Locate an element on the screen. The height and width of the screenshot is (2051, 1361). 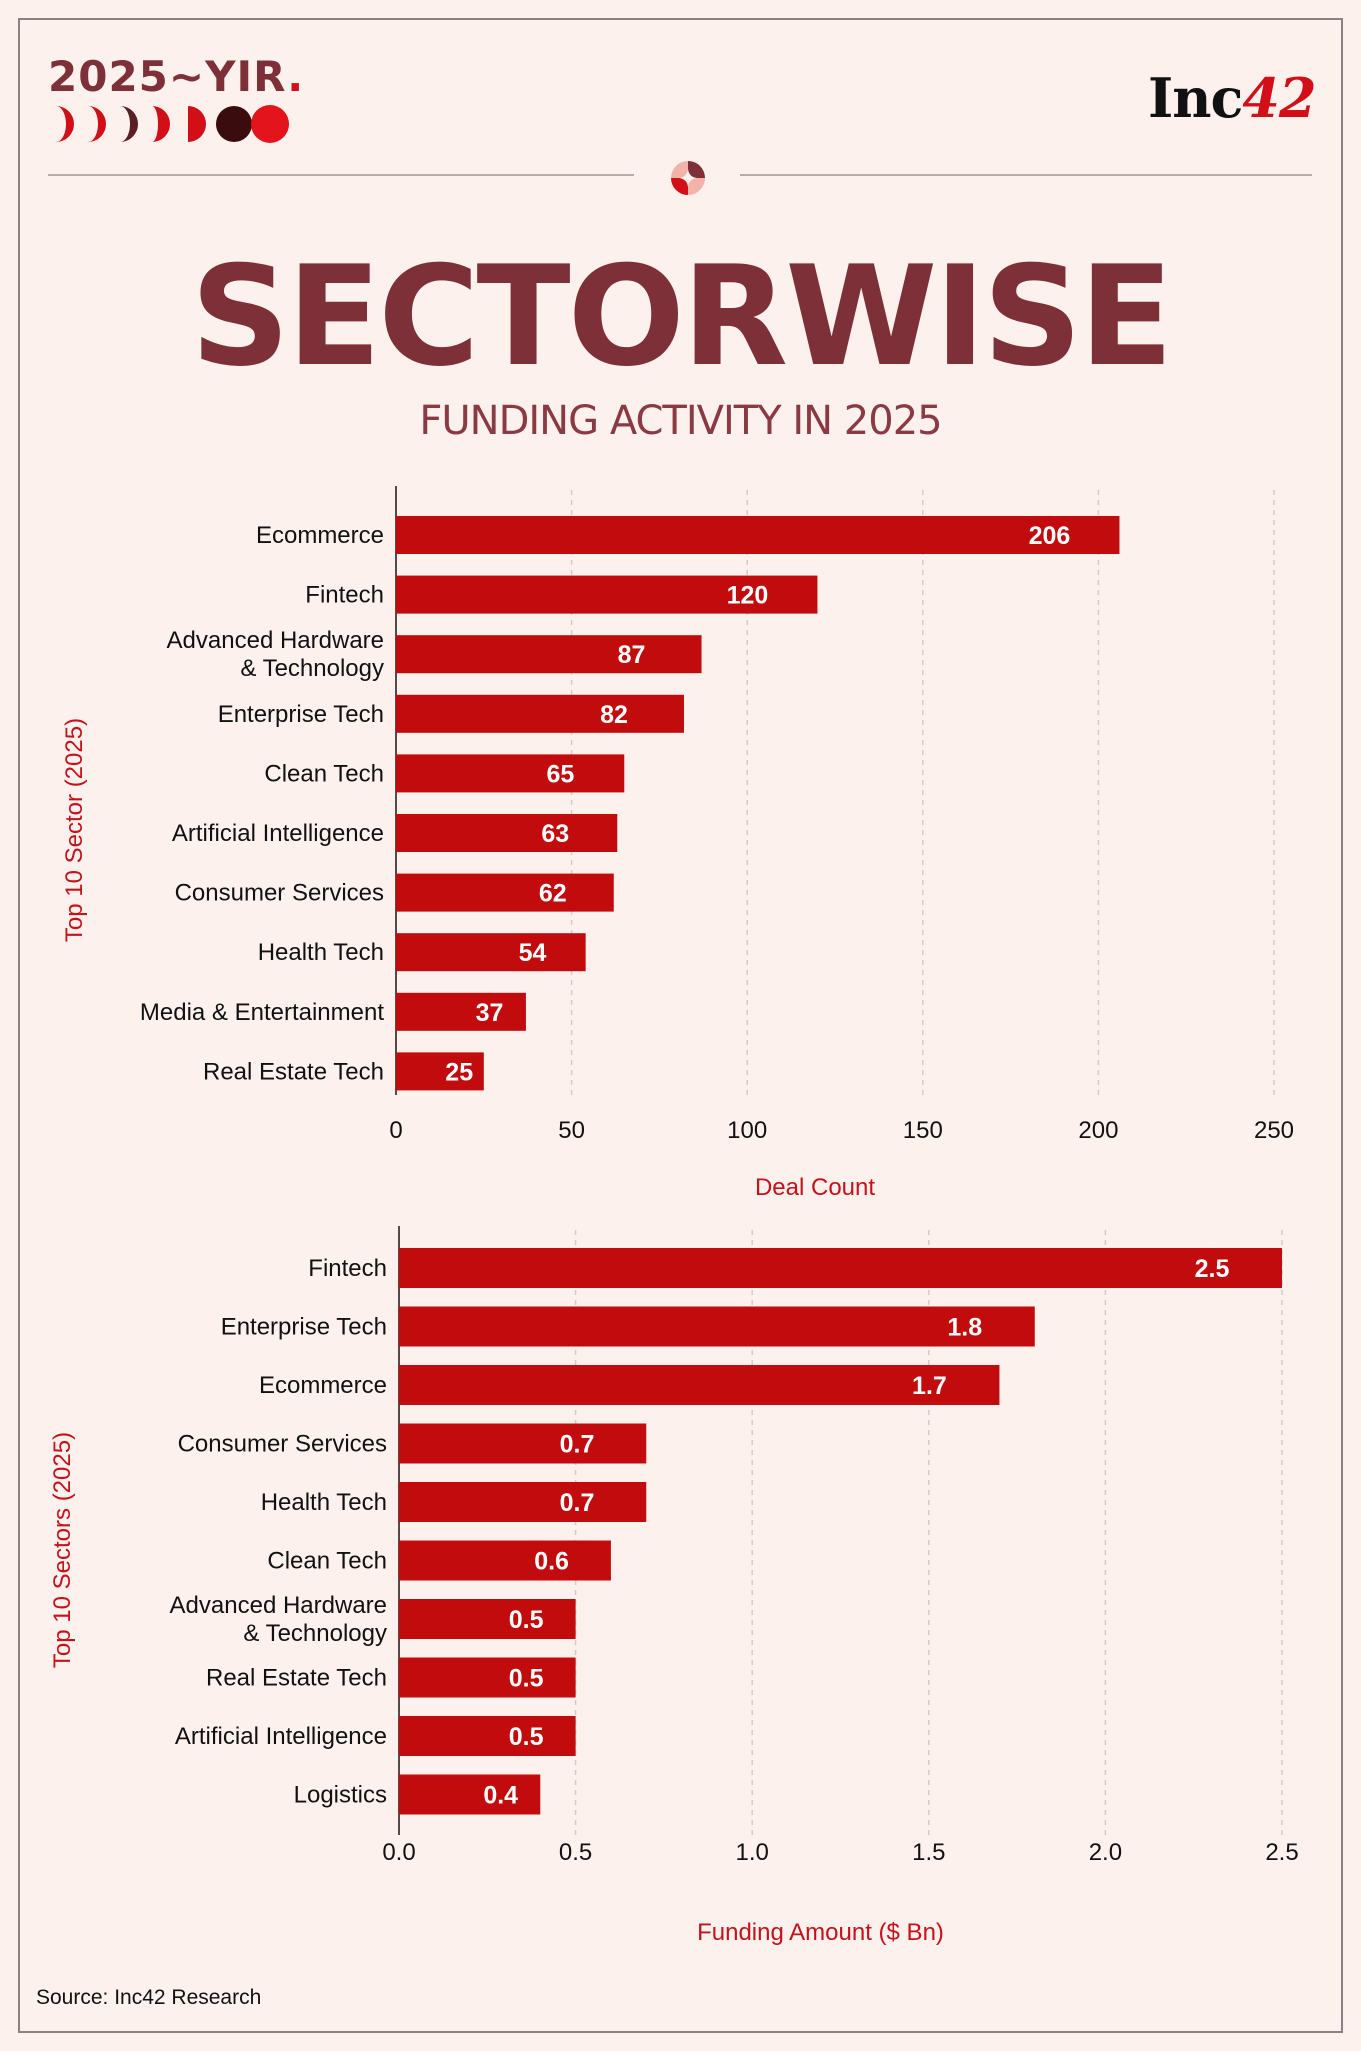
x-tick-label: 250 is located at coordinates (1274, 1130).